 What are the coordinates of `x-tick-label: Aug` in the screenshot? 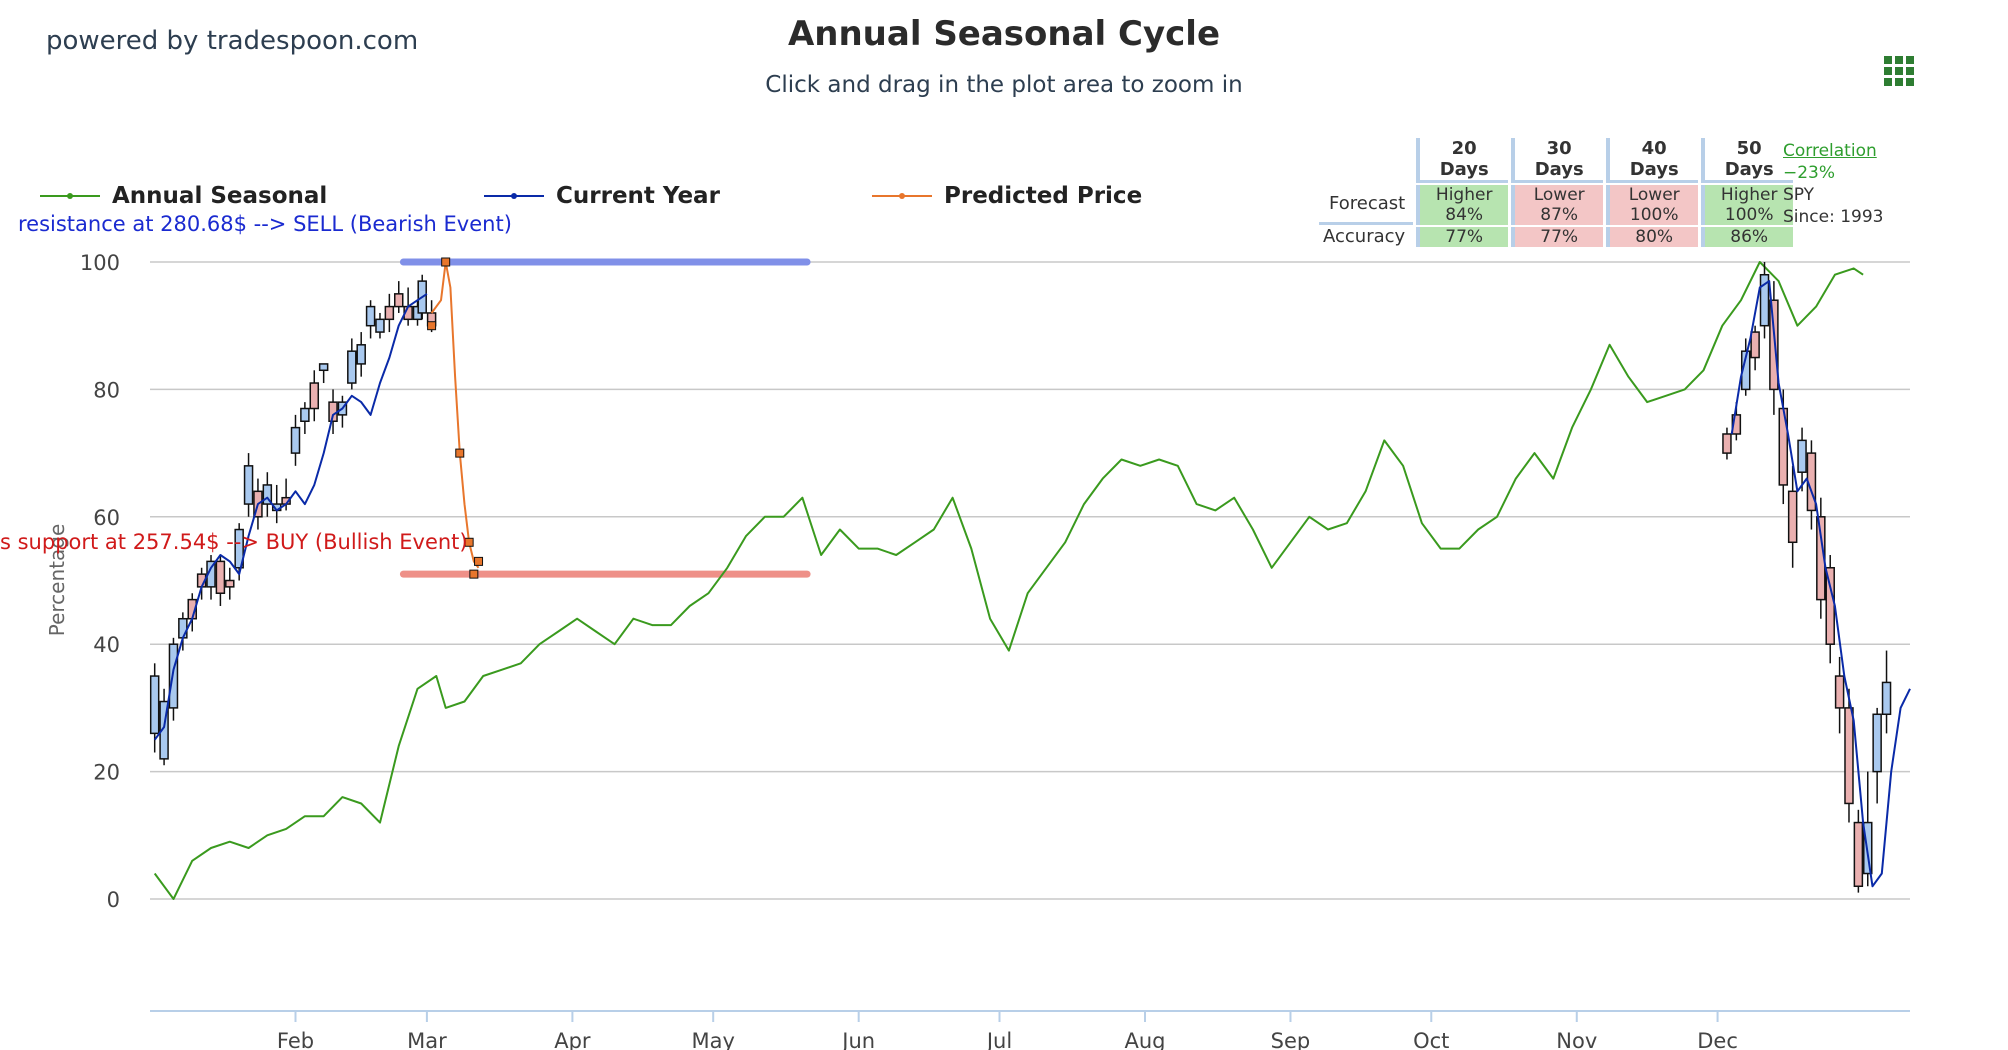 It's located at (1144, 1039).